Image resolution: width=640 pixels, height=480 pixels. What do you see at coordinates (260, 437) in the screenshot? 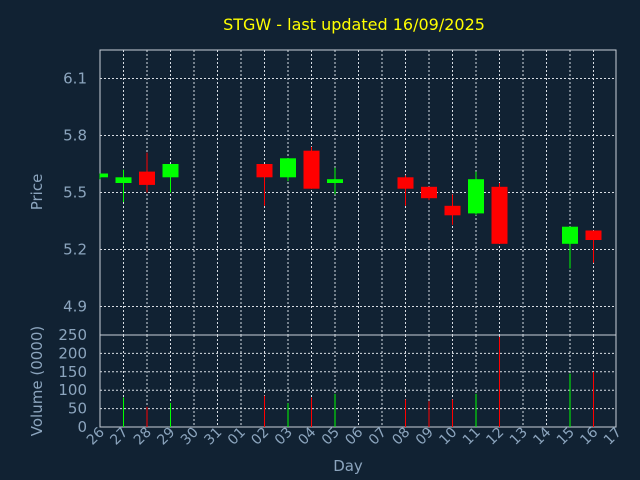
I see `x-tick-label: 02` at bounding box center [260, 437].